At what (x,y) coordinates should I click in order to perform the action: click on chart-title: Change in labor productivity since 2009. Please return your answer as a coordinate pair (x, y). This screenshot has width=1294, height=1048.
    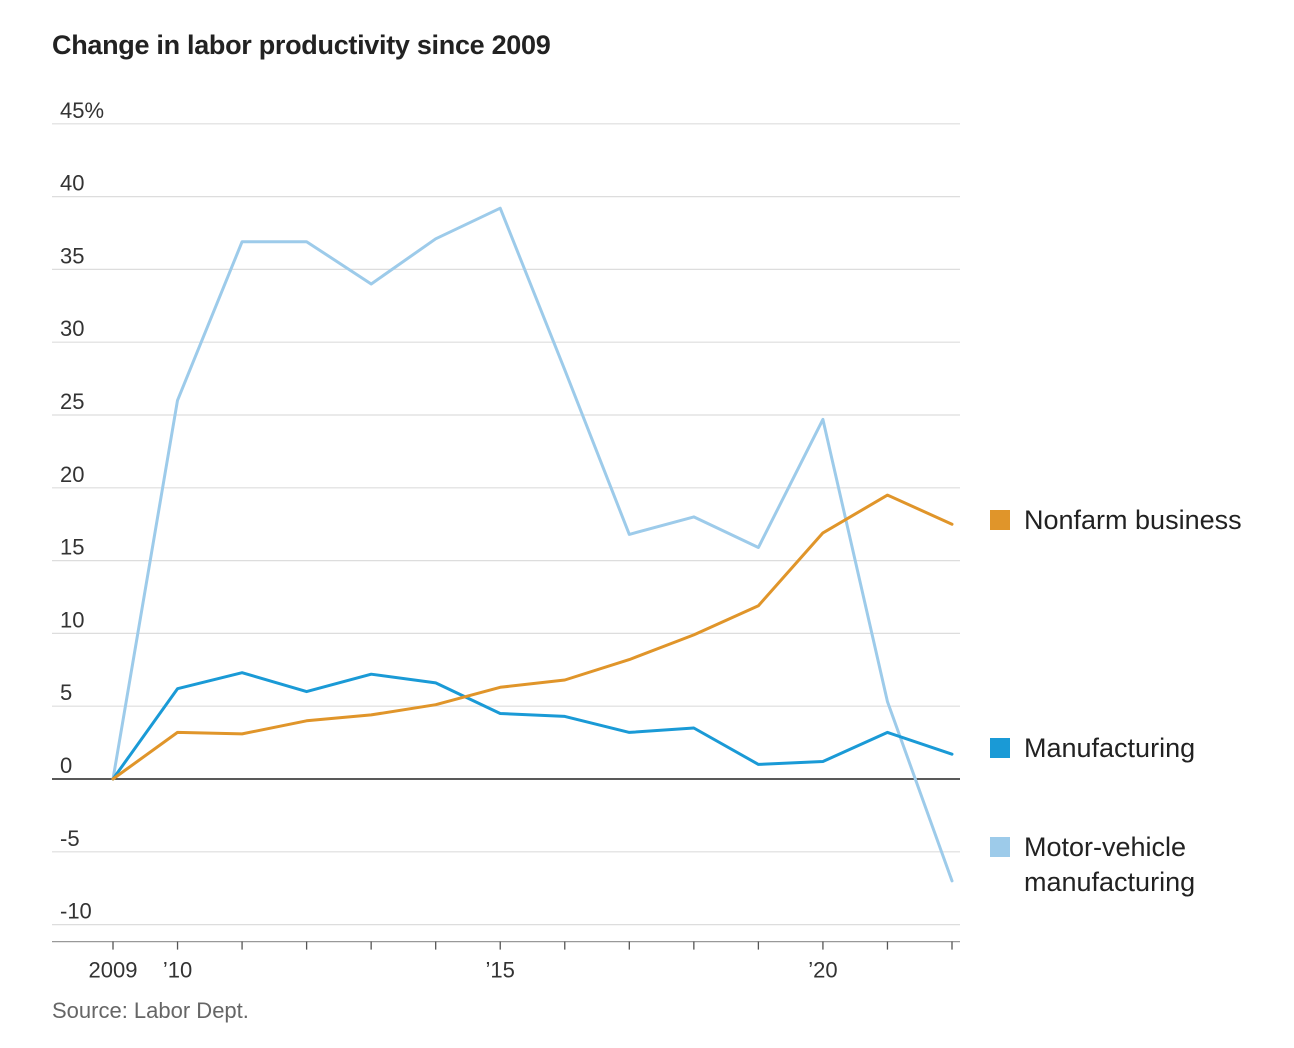
    Looking at the image, I should click on (301, 45).